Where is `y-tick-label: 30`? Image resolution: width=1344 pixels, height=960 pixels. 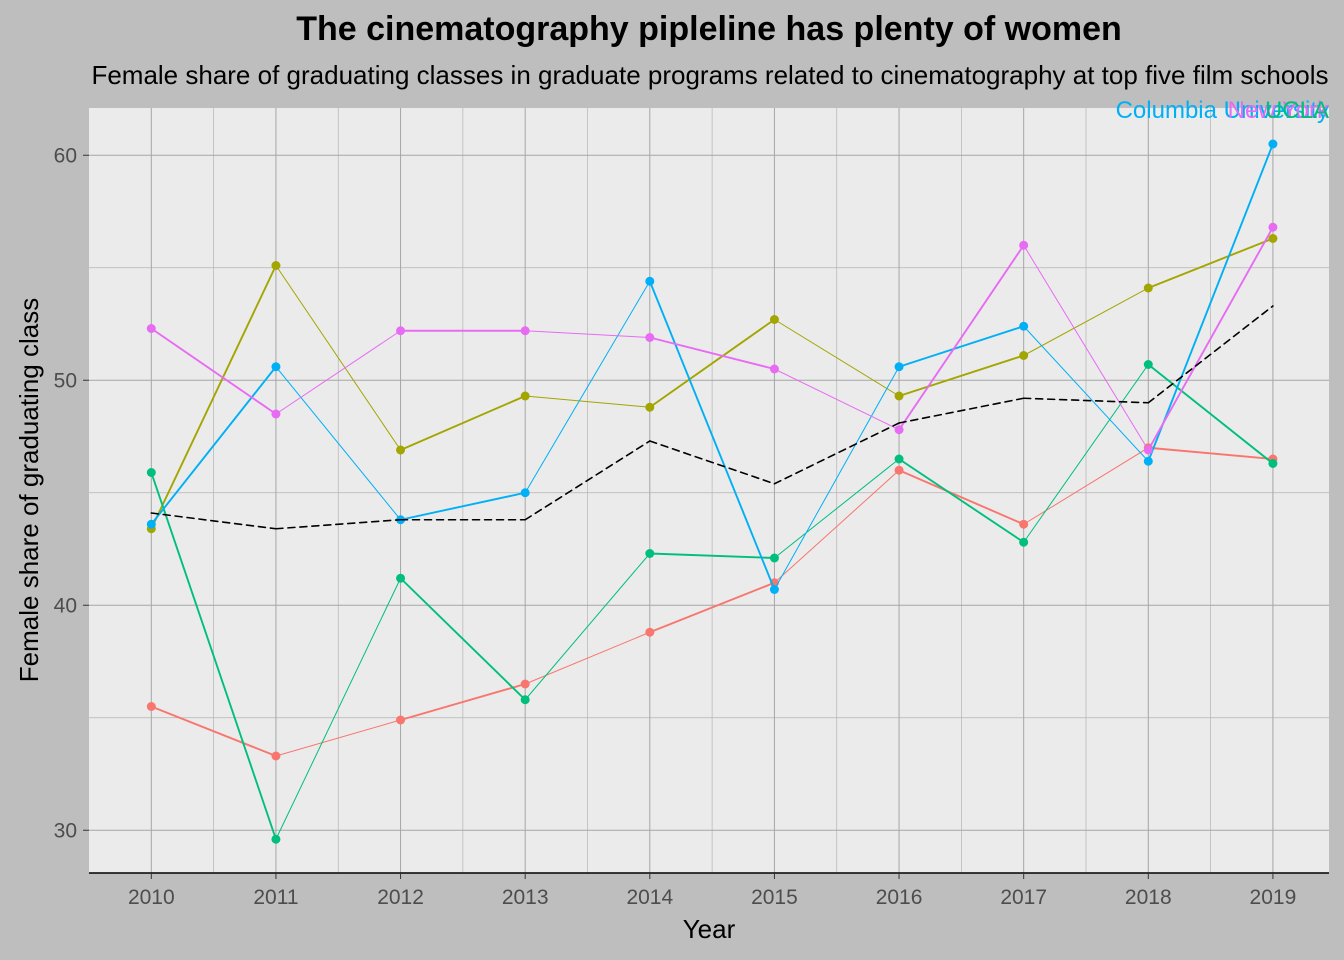
y-tick-label: 30 is located at coordinates (65, 830).